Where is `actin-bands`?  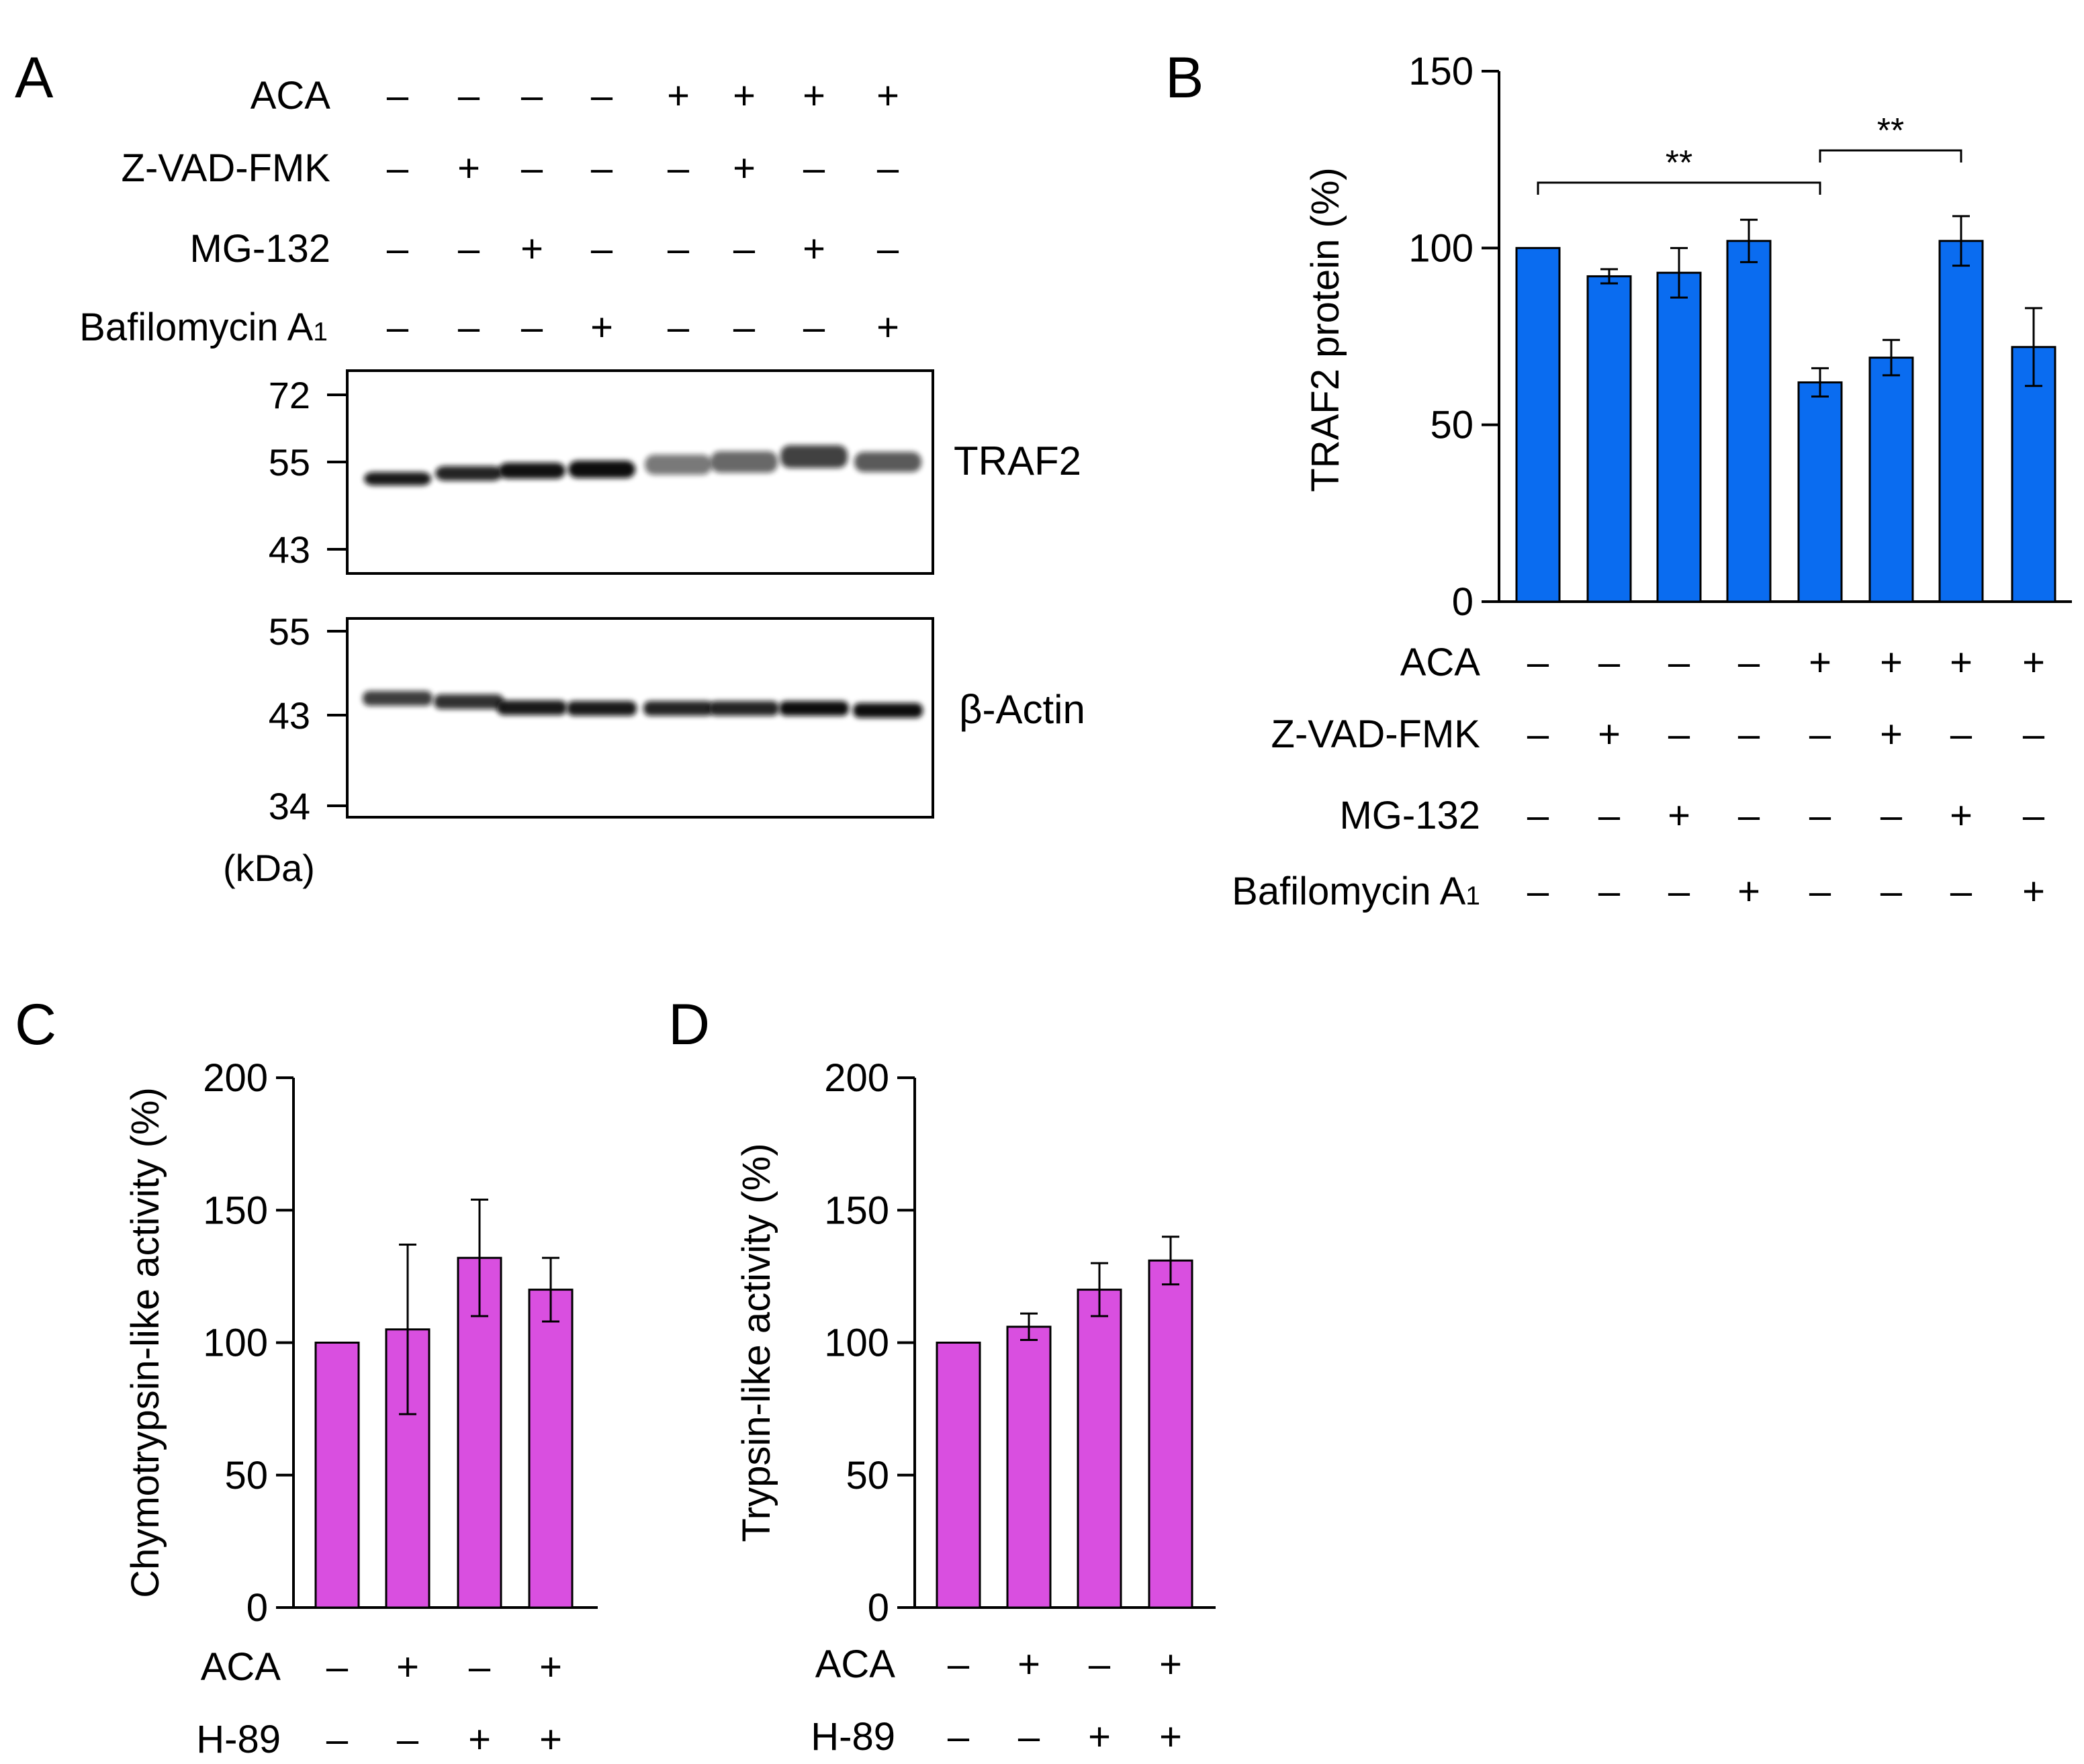 actin-bands is located at coordinates (643, 705).